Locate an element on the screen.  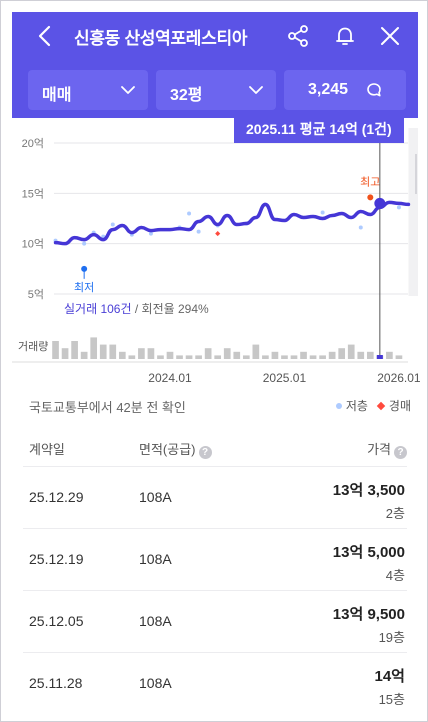
chevron-down-icon is located at coordinates (128, 90).